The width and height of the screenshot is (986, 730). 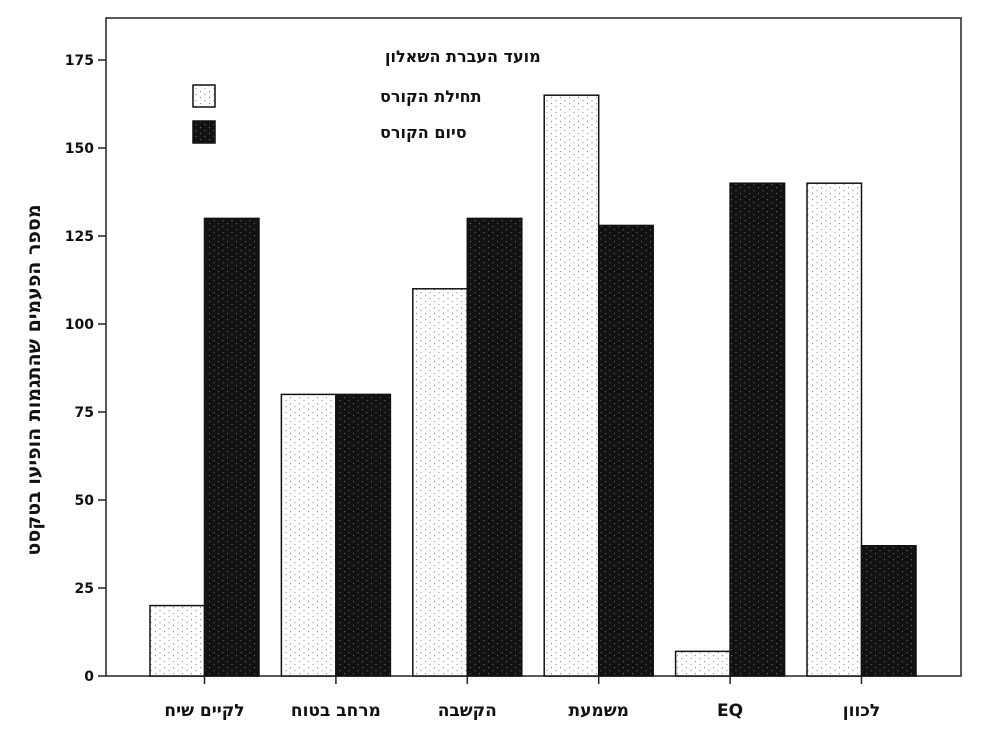 What do you see at coordinates (79, 237) in the screenshot?
I see `y-tick-label: 125` at bounding box center [79, 237].